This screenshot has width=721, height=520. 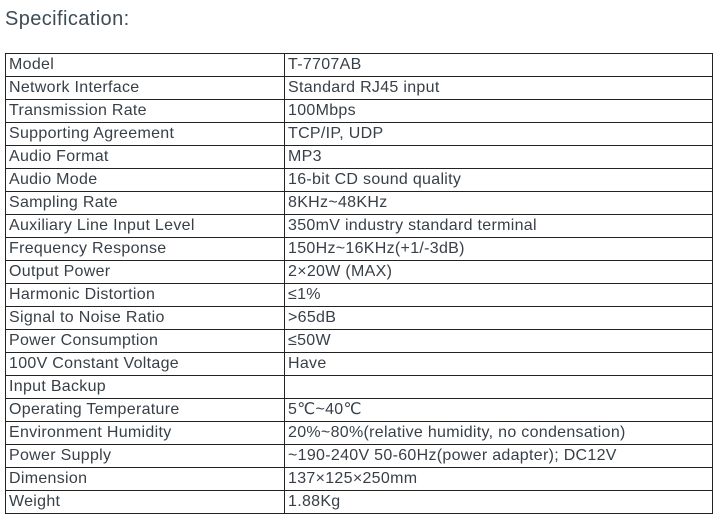 I want to click on spec-label-cell: Network Interface, so click(x=145, y=88).